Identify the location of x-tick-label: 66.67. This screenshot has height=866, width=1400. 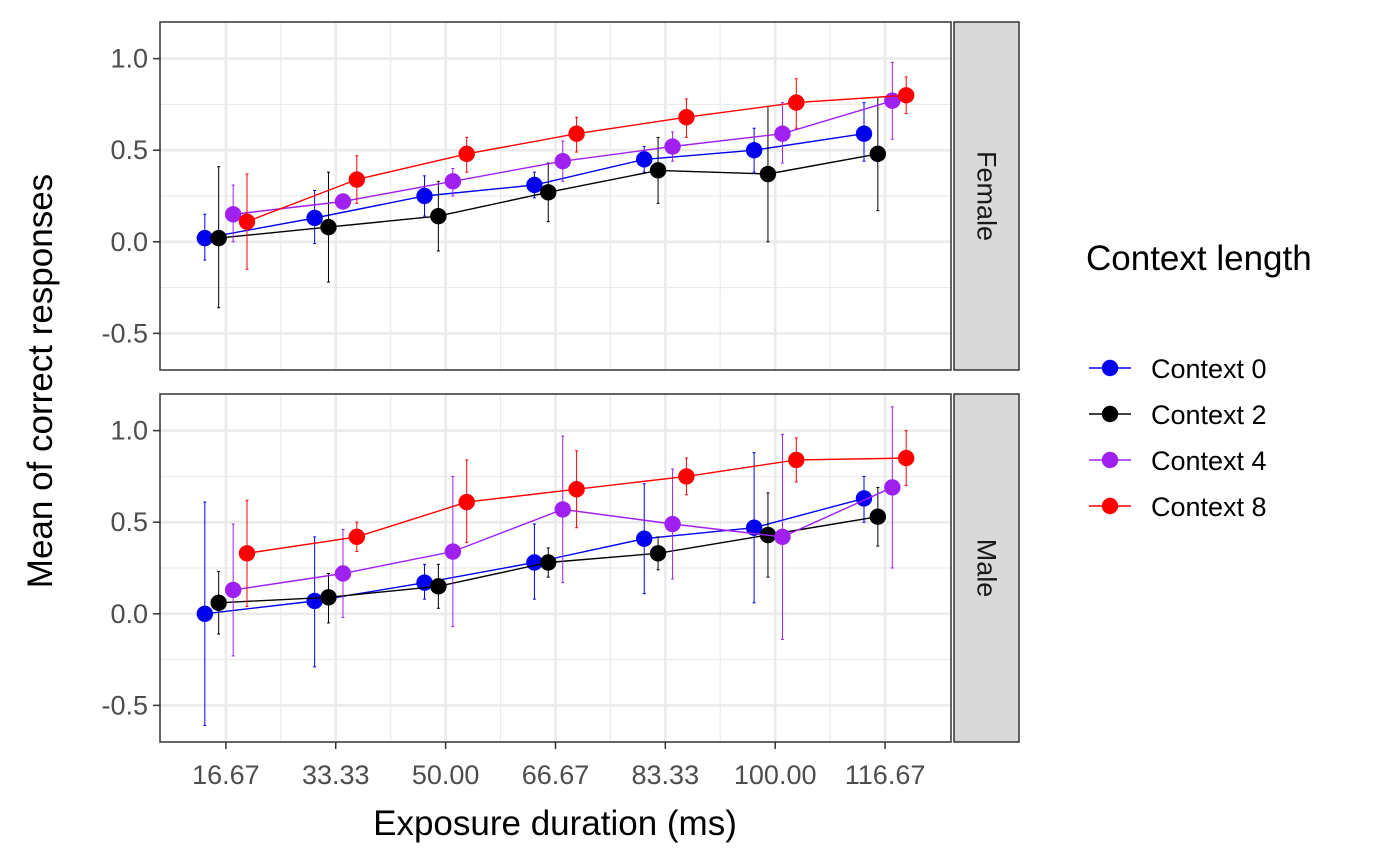
(556, 775).